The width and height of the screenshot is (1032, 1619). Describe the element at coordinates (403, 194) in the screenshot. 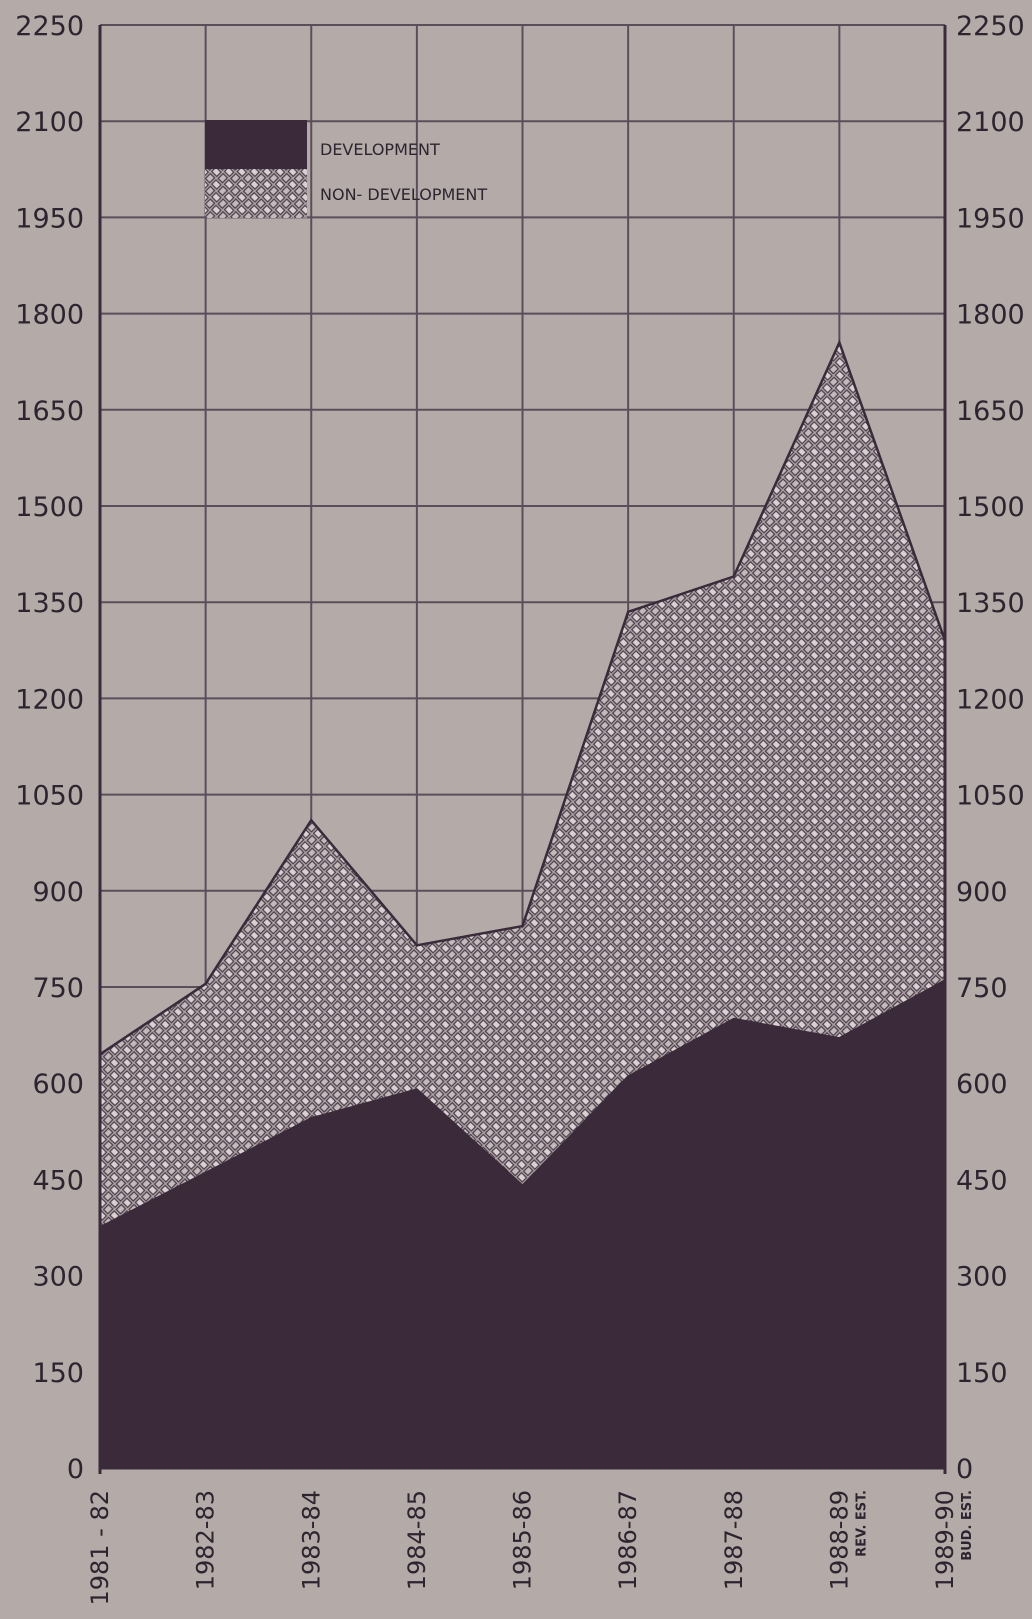

I see `legend-label-non-development: NON- DEVELOPMENT` at that location.